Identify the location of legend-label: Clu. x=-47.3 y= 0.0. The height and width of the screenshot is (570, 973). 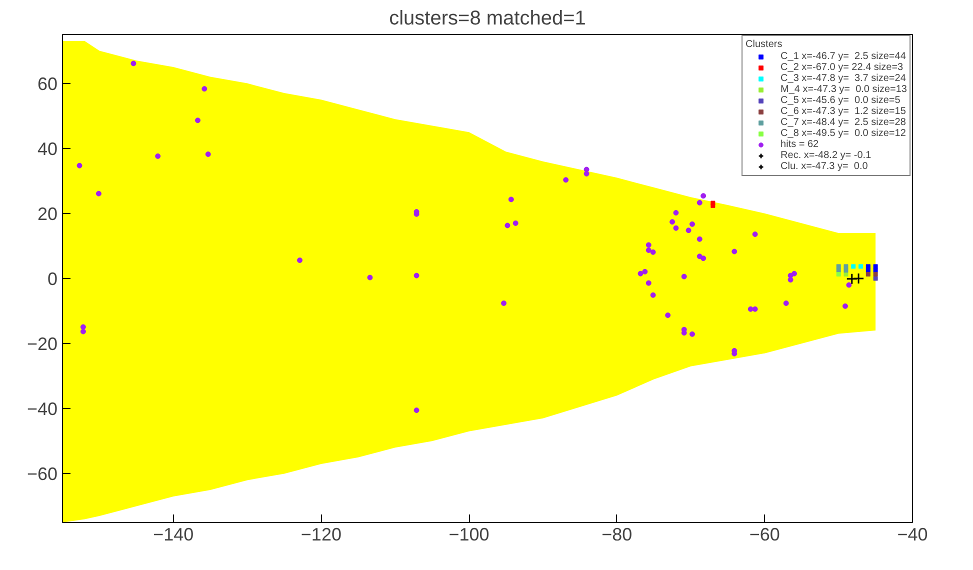
(824, 166).